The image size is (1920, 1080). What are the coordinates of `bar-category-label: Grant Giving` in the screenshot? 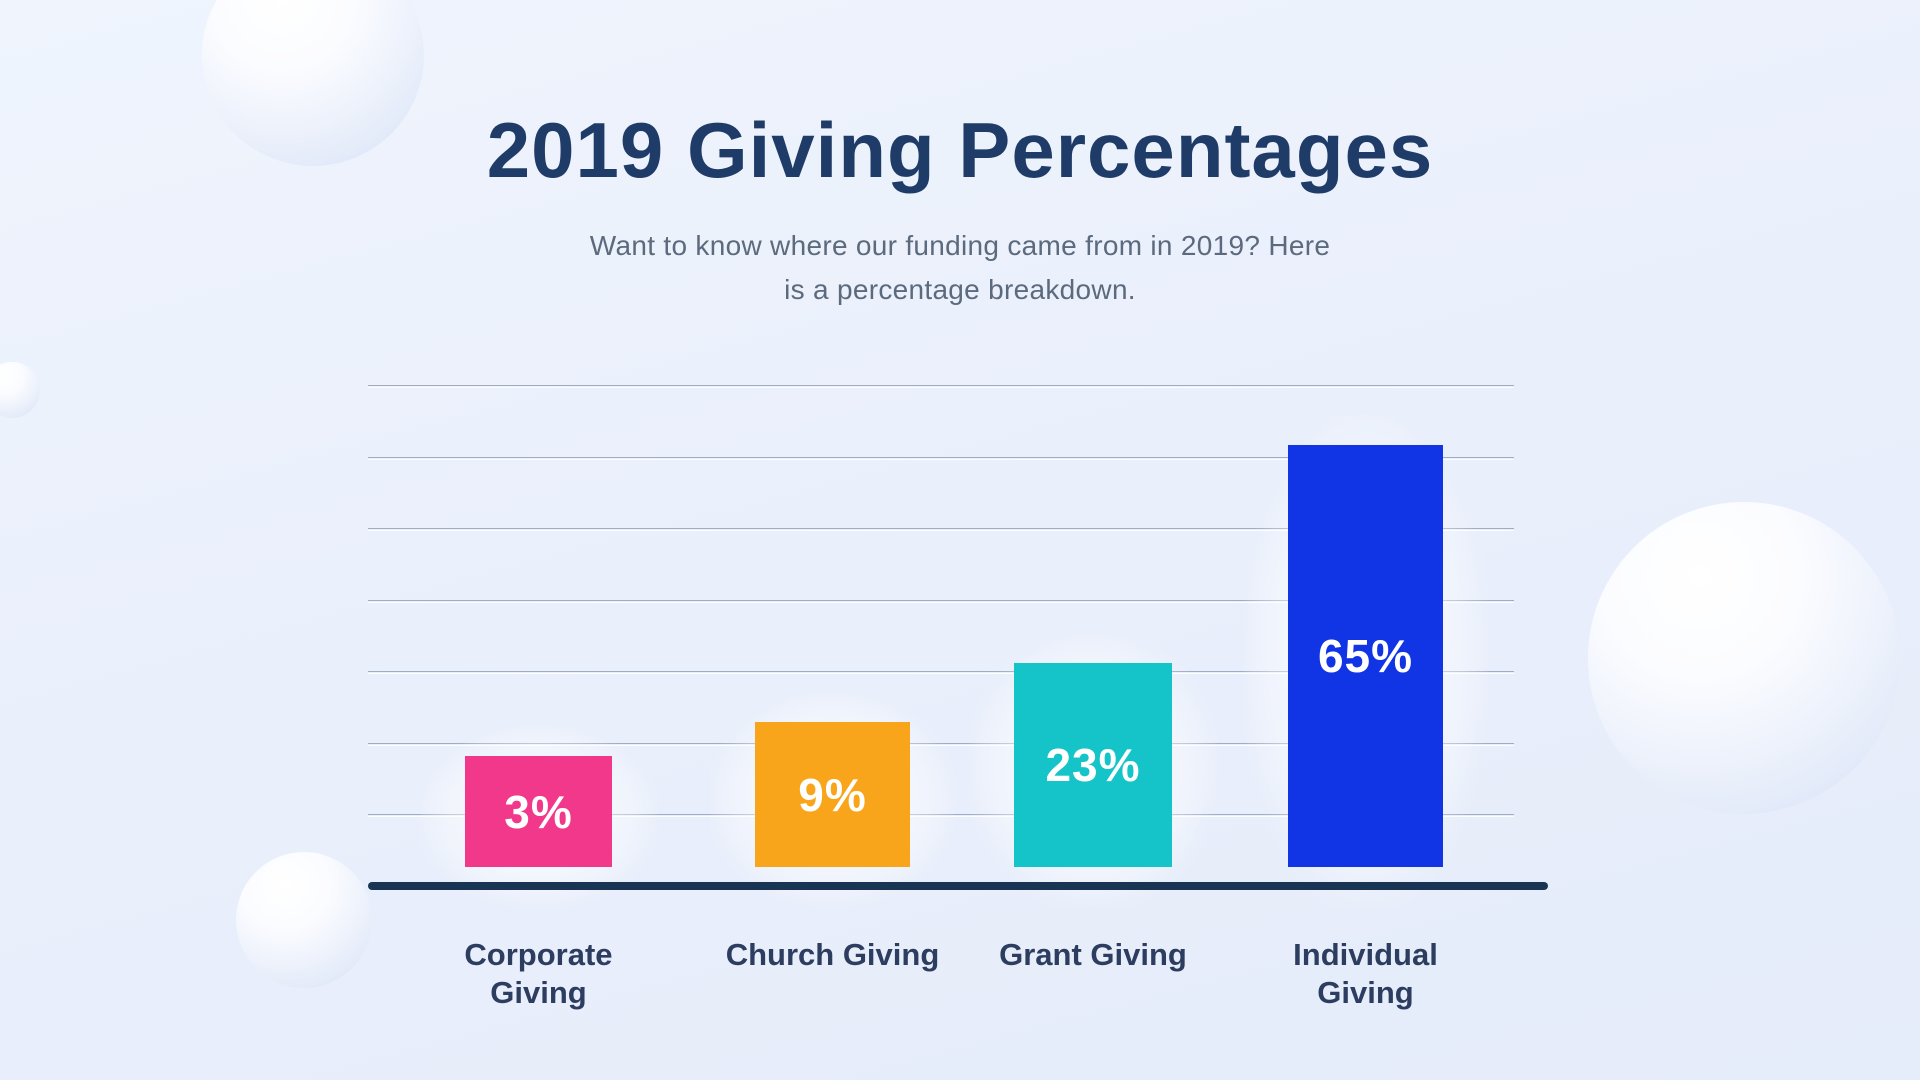 It's located at (1093, 954).